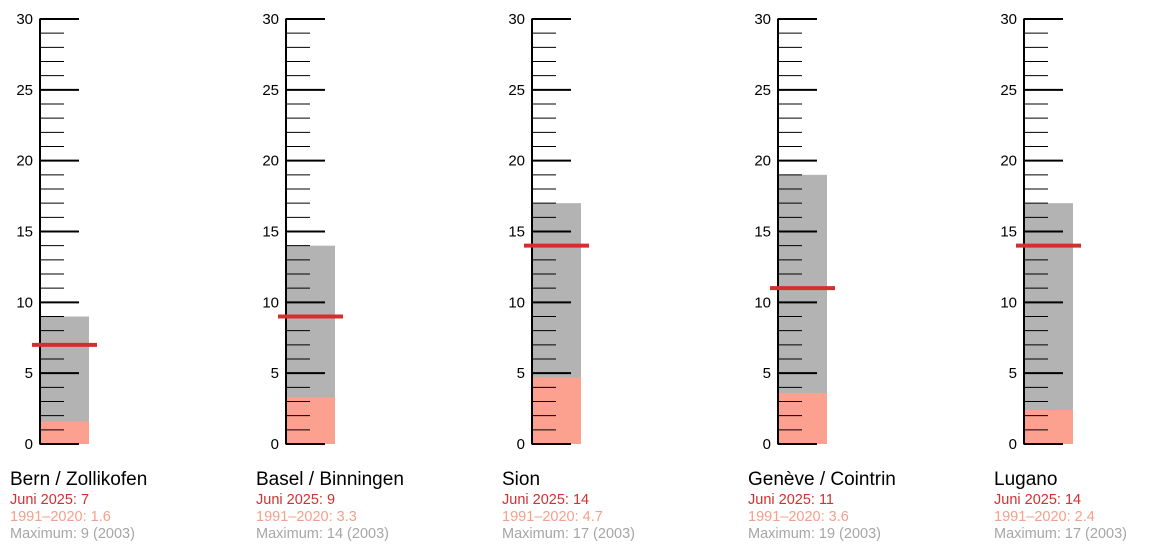 Image resolution: width=1156 pixels, height=552 pixels. Describe the element at coordinates (79, 479) in the screenshot. I see `station-name: Bern / Zollikofen` at that location.